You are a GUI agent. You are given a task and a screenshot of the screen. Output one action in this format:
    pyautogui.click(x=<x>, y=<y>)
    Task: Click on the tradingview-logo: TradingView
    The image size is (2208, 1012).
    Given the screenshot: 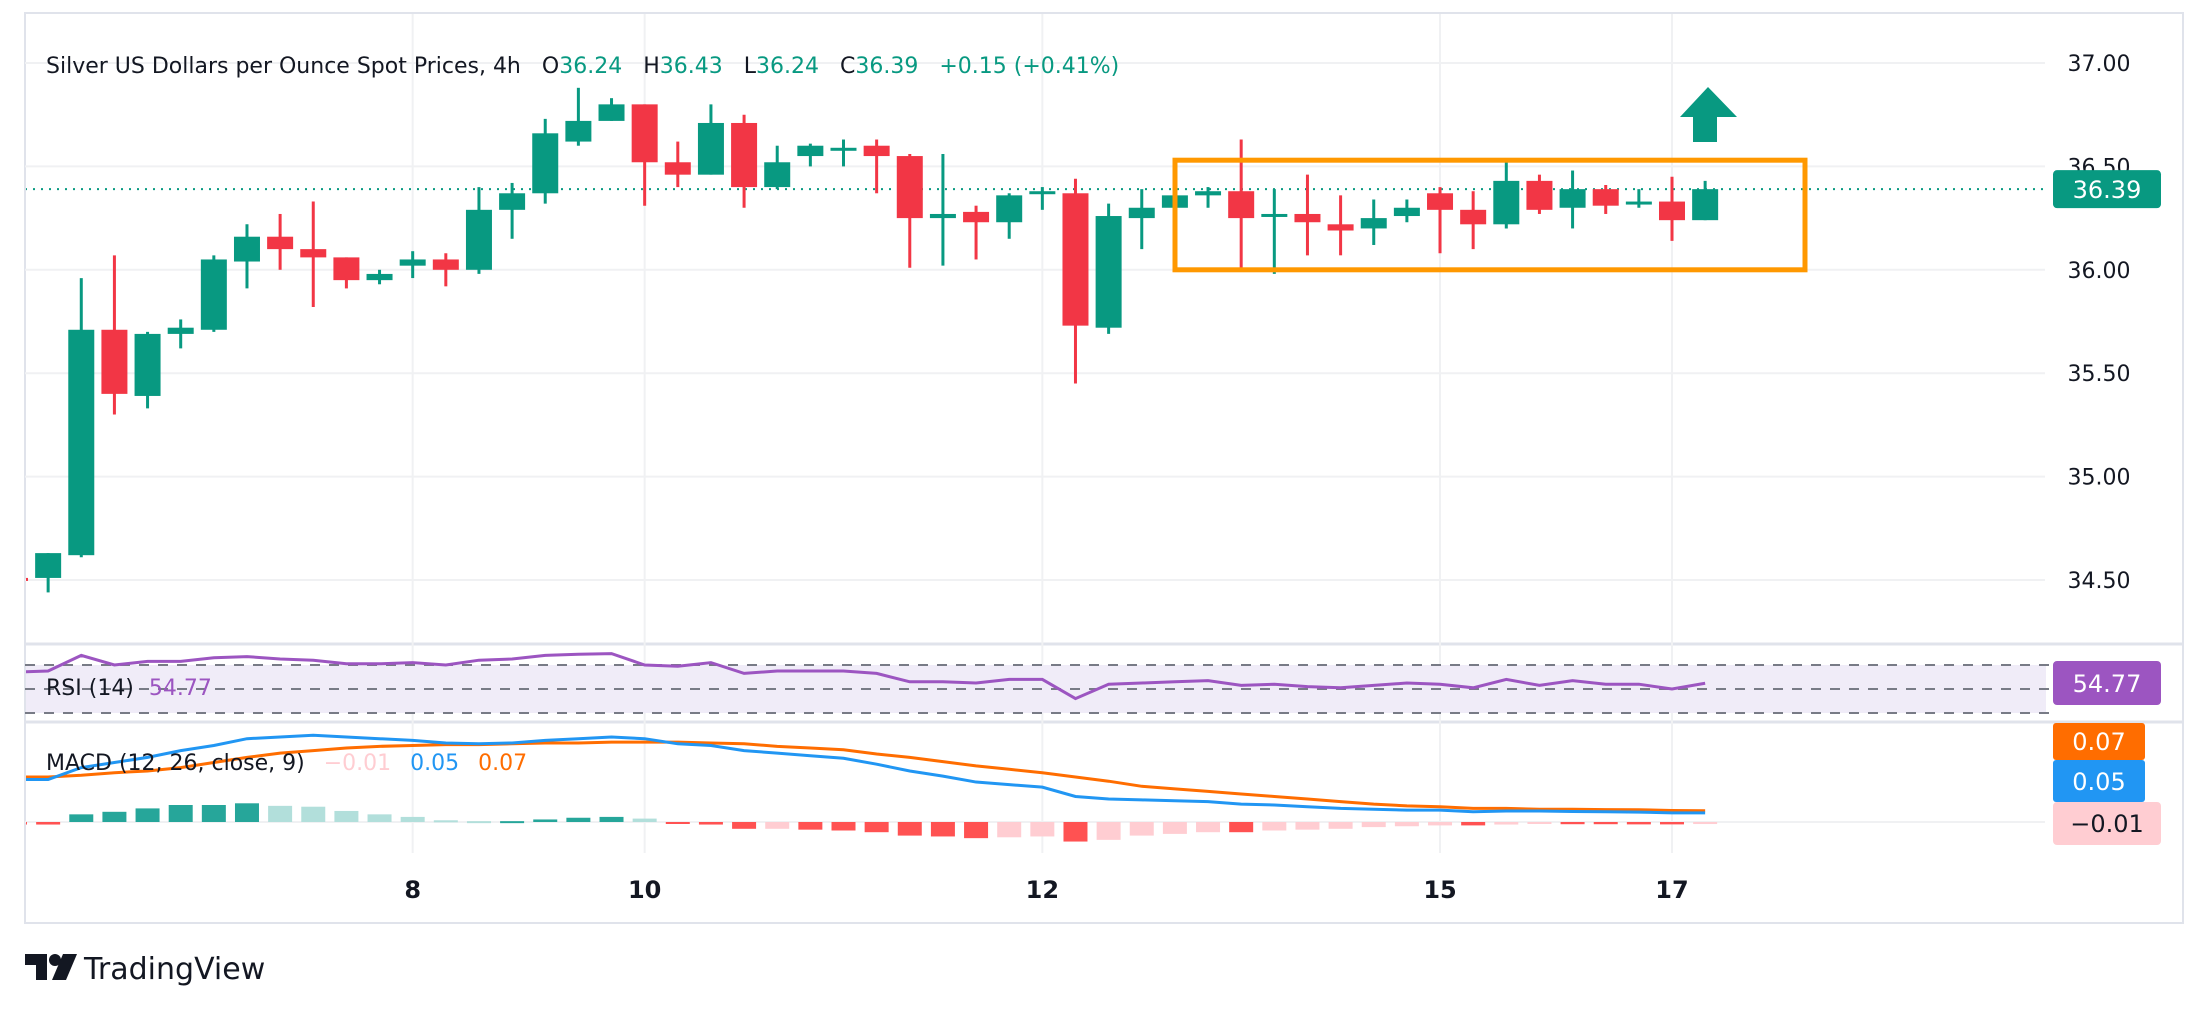 What is the action you would take?
    pyautogui.click(x=145, y=969)
    